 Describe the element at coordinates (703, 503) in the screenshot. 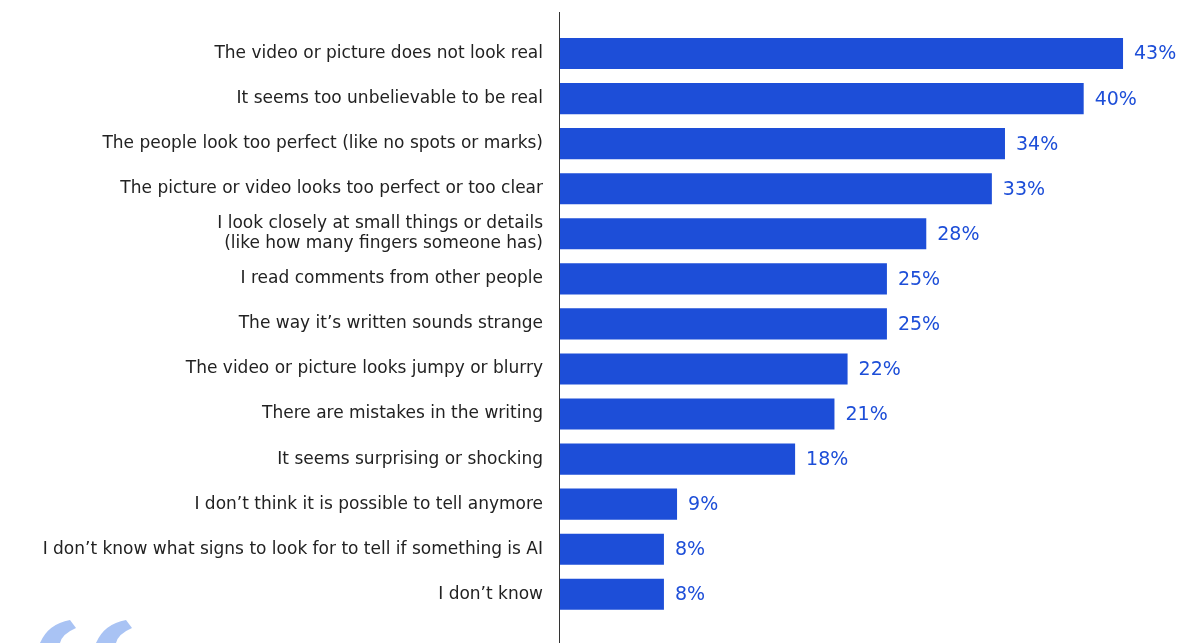

I see `data-label: 9%` at that location.